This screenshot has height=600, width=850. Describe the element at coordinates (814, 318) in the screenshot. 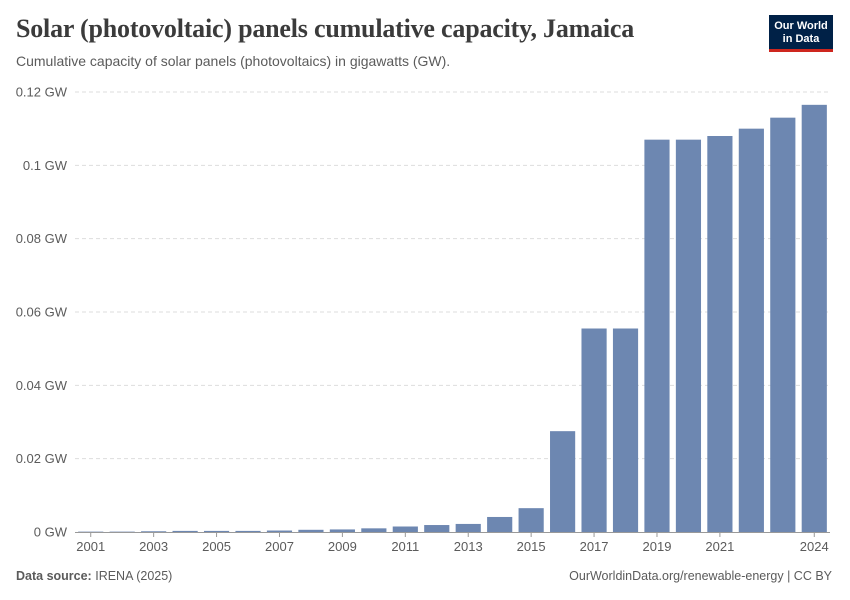

I see `bar-2024` at that location.